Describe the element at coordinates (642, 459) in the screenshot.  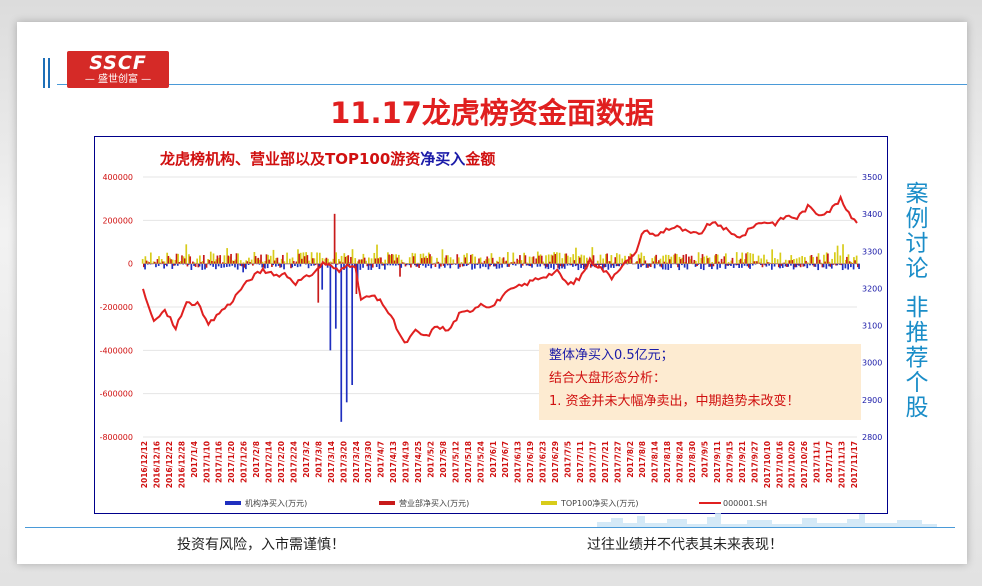
I see `x-tick-label: 2017/8/8` at that location.